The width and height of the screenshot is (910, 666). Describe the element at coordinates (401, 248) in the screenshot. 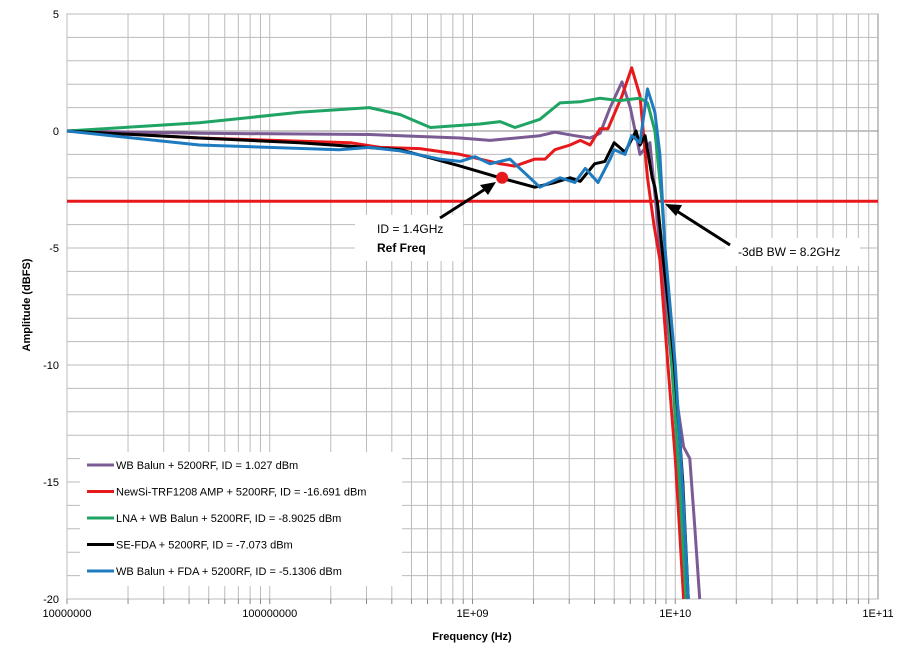

I see `annotation-text-line2: Ref Freq` at that location.